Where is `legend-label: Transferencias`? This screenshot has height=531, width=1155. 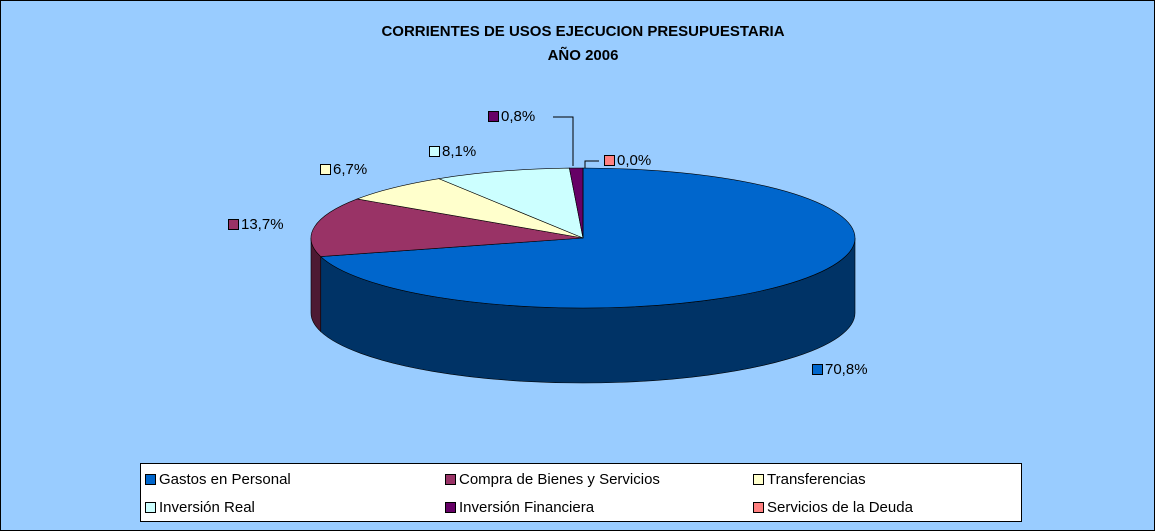
legend-label: Transferencias is located at coordinates (816, 479).